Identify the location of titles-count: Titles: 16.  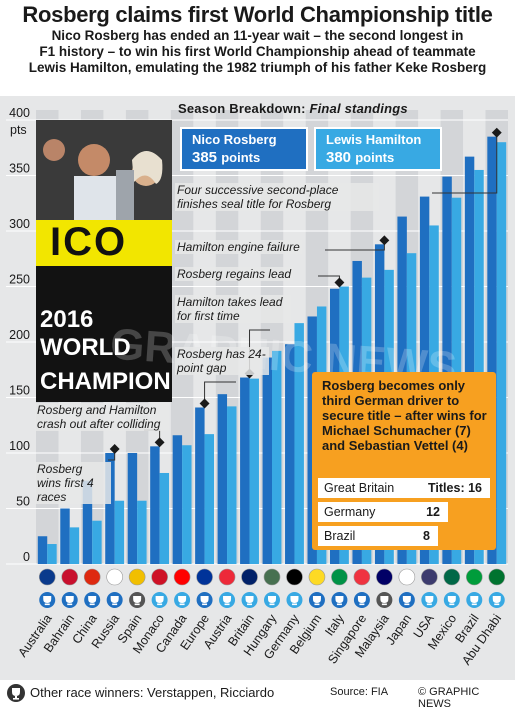
(455, 488).